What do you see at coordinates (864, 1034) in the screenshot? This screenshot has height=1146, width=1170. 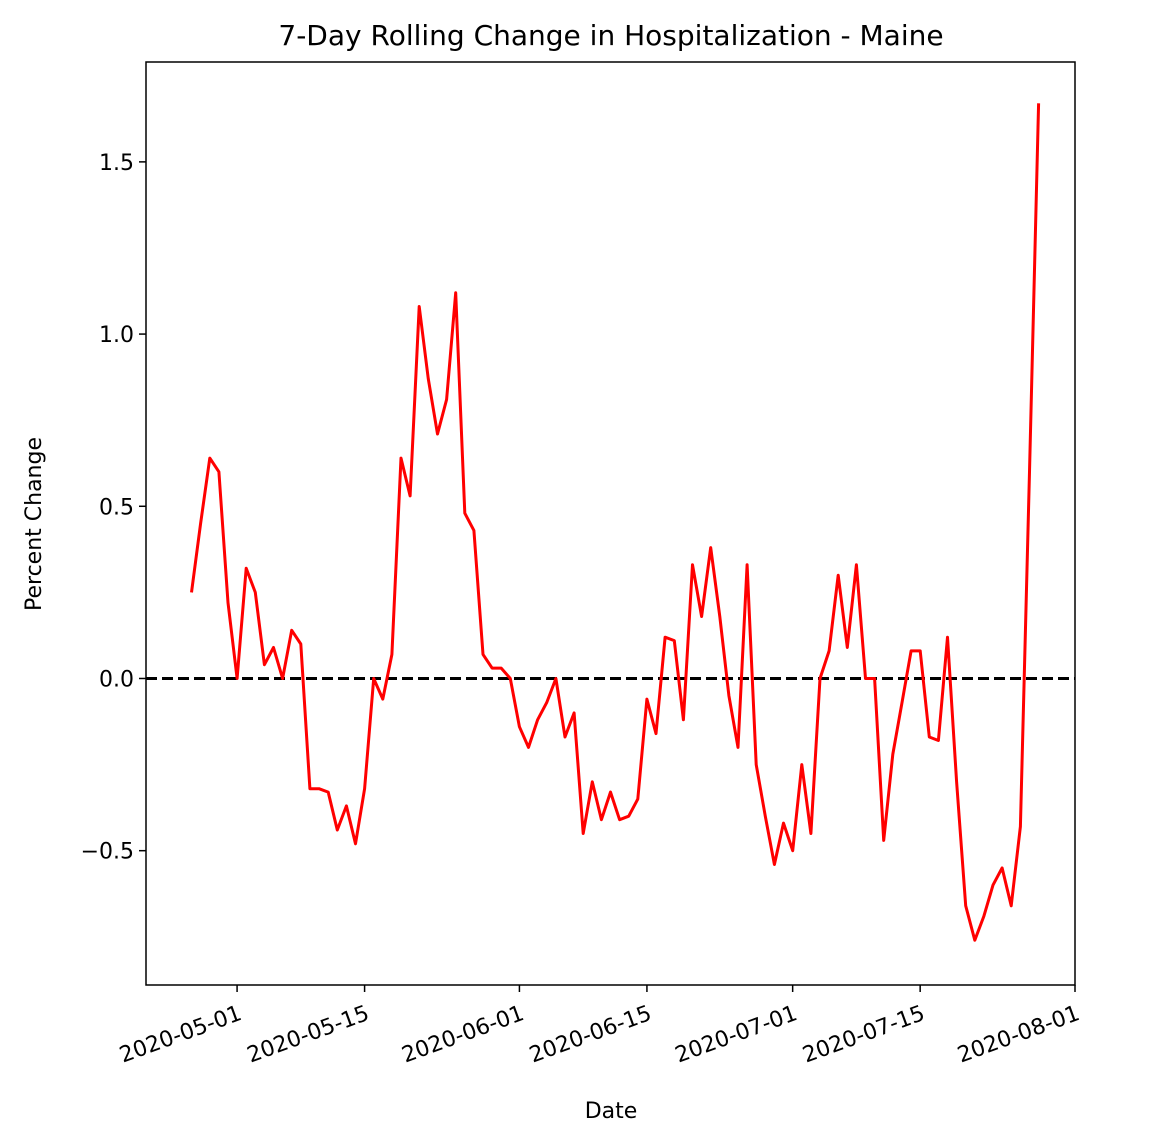 I see `x-tick-label: 2020-07-15` at bounding box center [864, 1034].